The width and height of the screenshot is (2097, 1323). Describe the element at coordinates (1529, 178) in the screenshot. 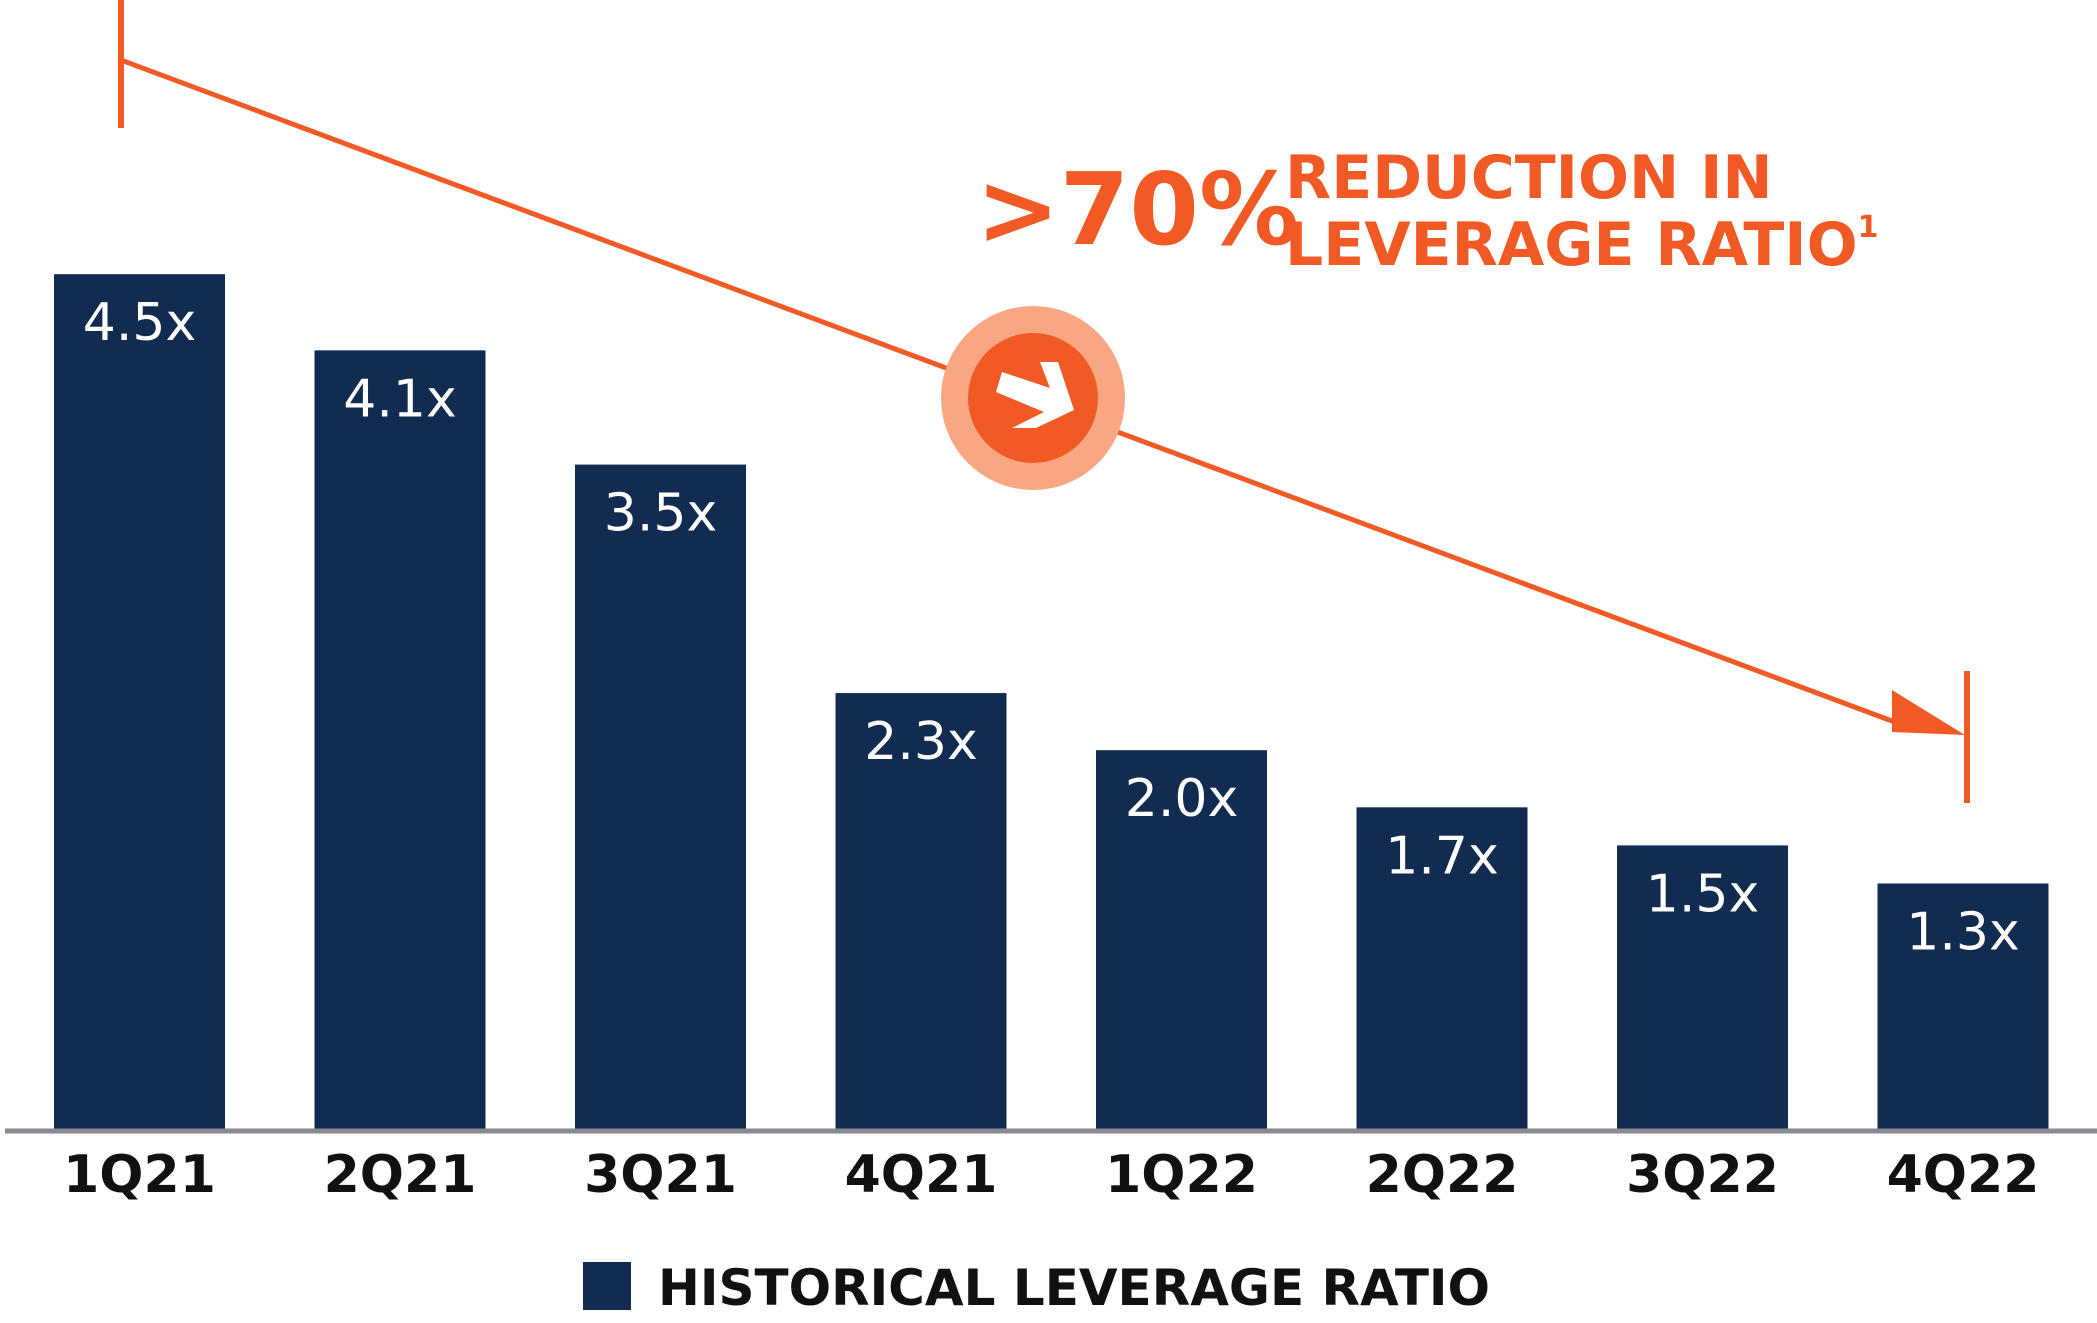

I see `reduction-line-1: REDUCTION IN` at that location.